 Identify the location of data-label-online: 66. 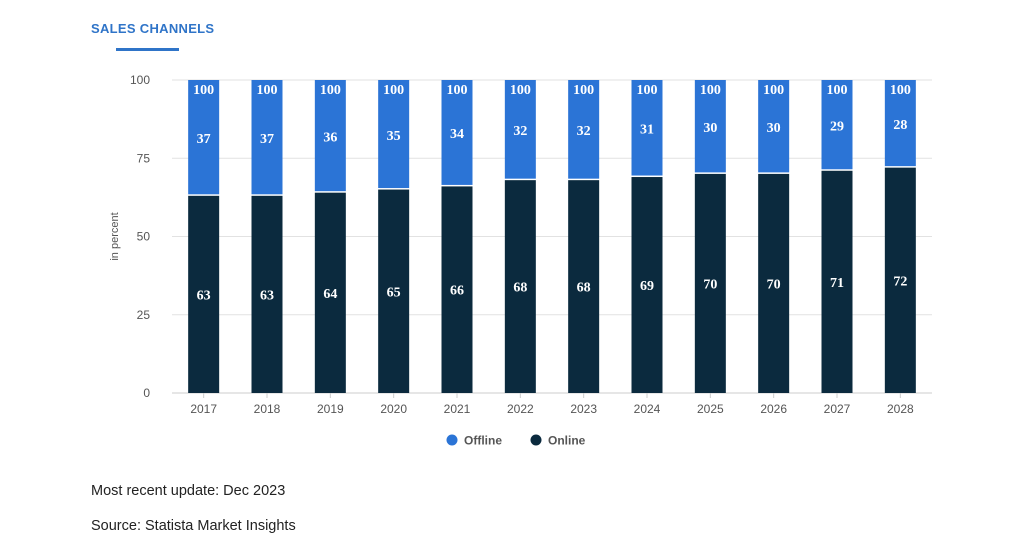
(457, 291).